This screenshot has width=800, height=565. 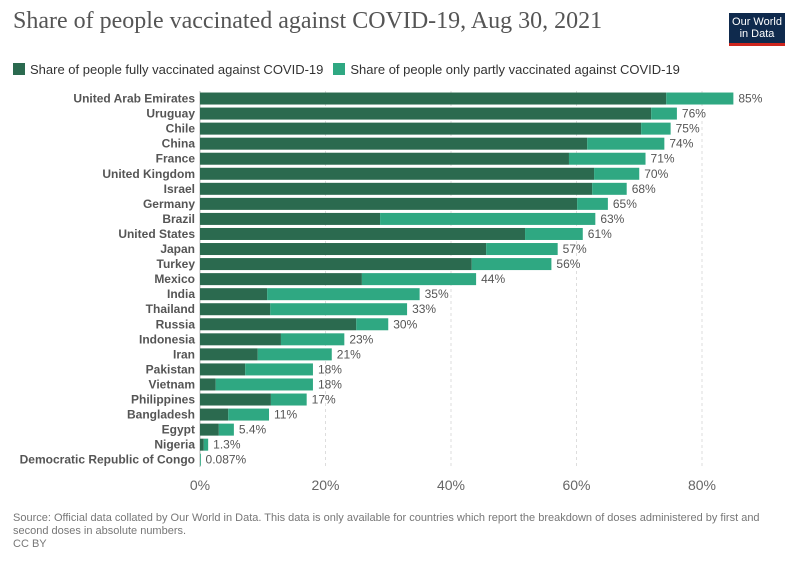 I want to click on x-tick-label: 20%, so click(x=325, y=485).